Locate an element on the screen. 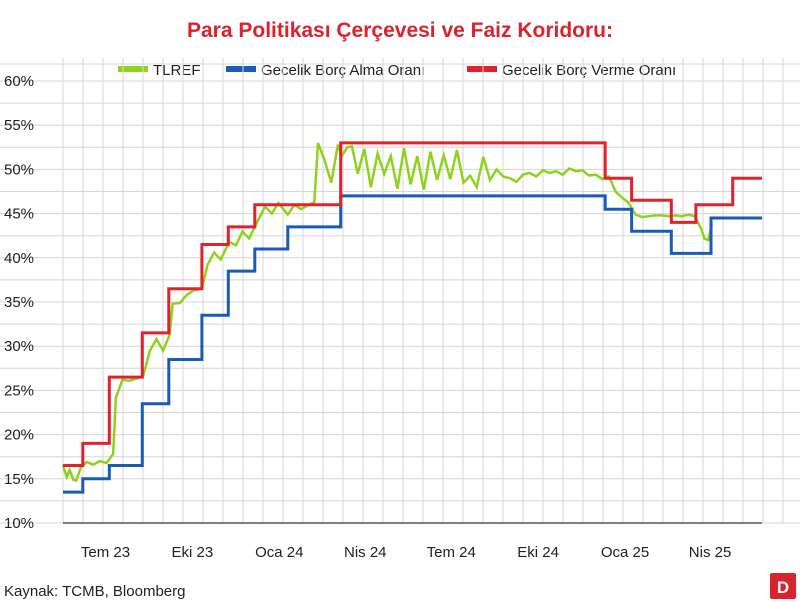 The height and width of the screenshot is (602, 800). y-tick-label: 25% is located at coordinates (19, 390).